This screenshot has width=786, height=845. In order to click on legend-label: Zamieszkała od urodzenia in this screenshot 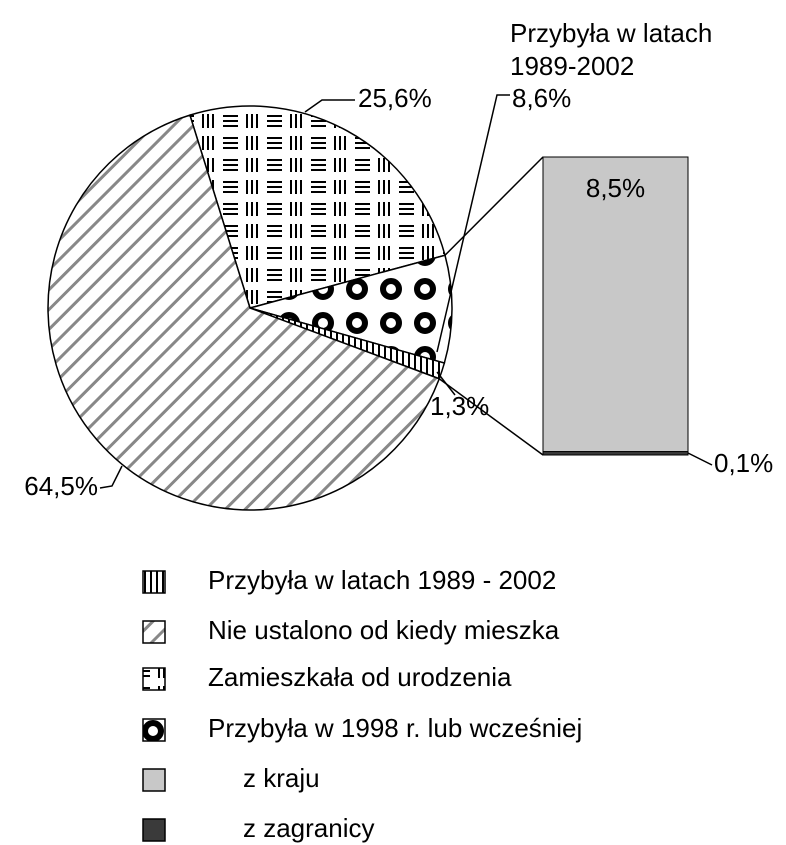, I will do `click(360, 677)`.